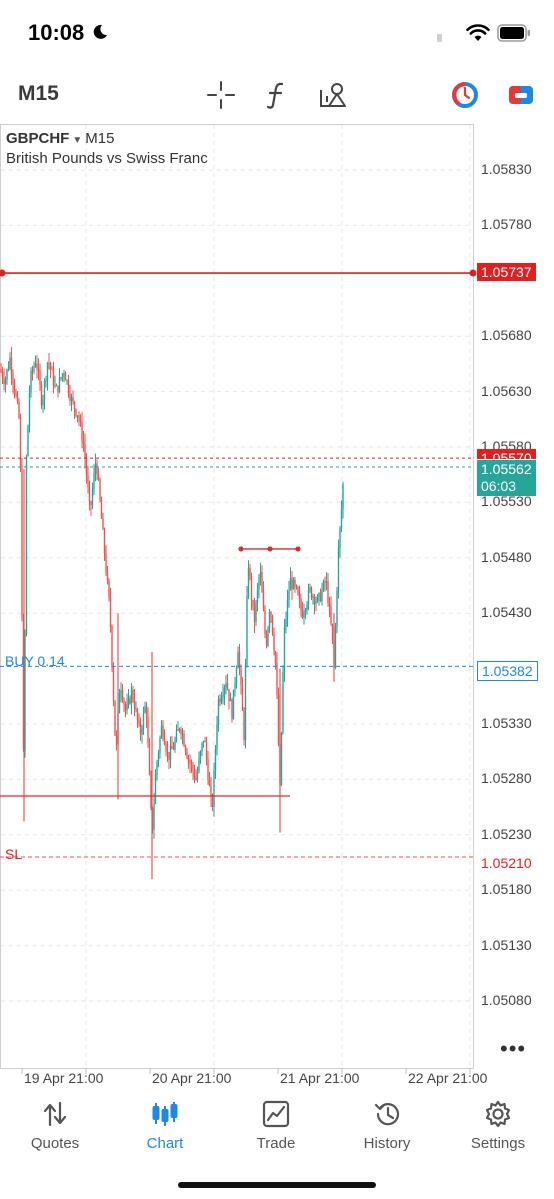  I want to click on wifi-icon, so click(478, 32).